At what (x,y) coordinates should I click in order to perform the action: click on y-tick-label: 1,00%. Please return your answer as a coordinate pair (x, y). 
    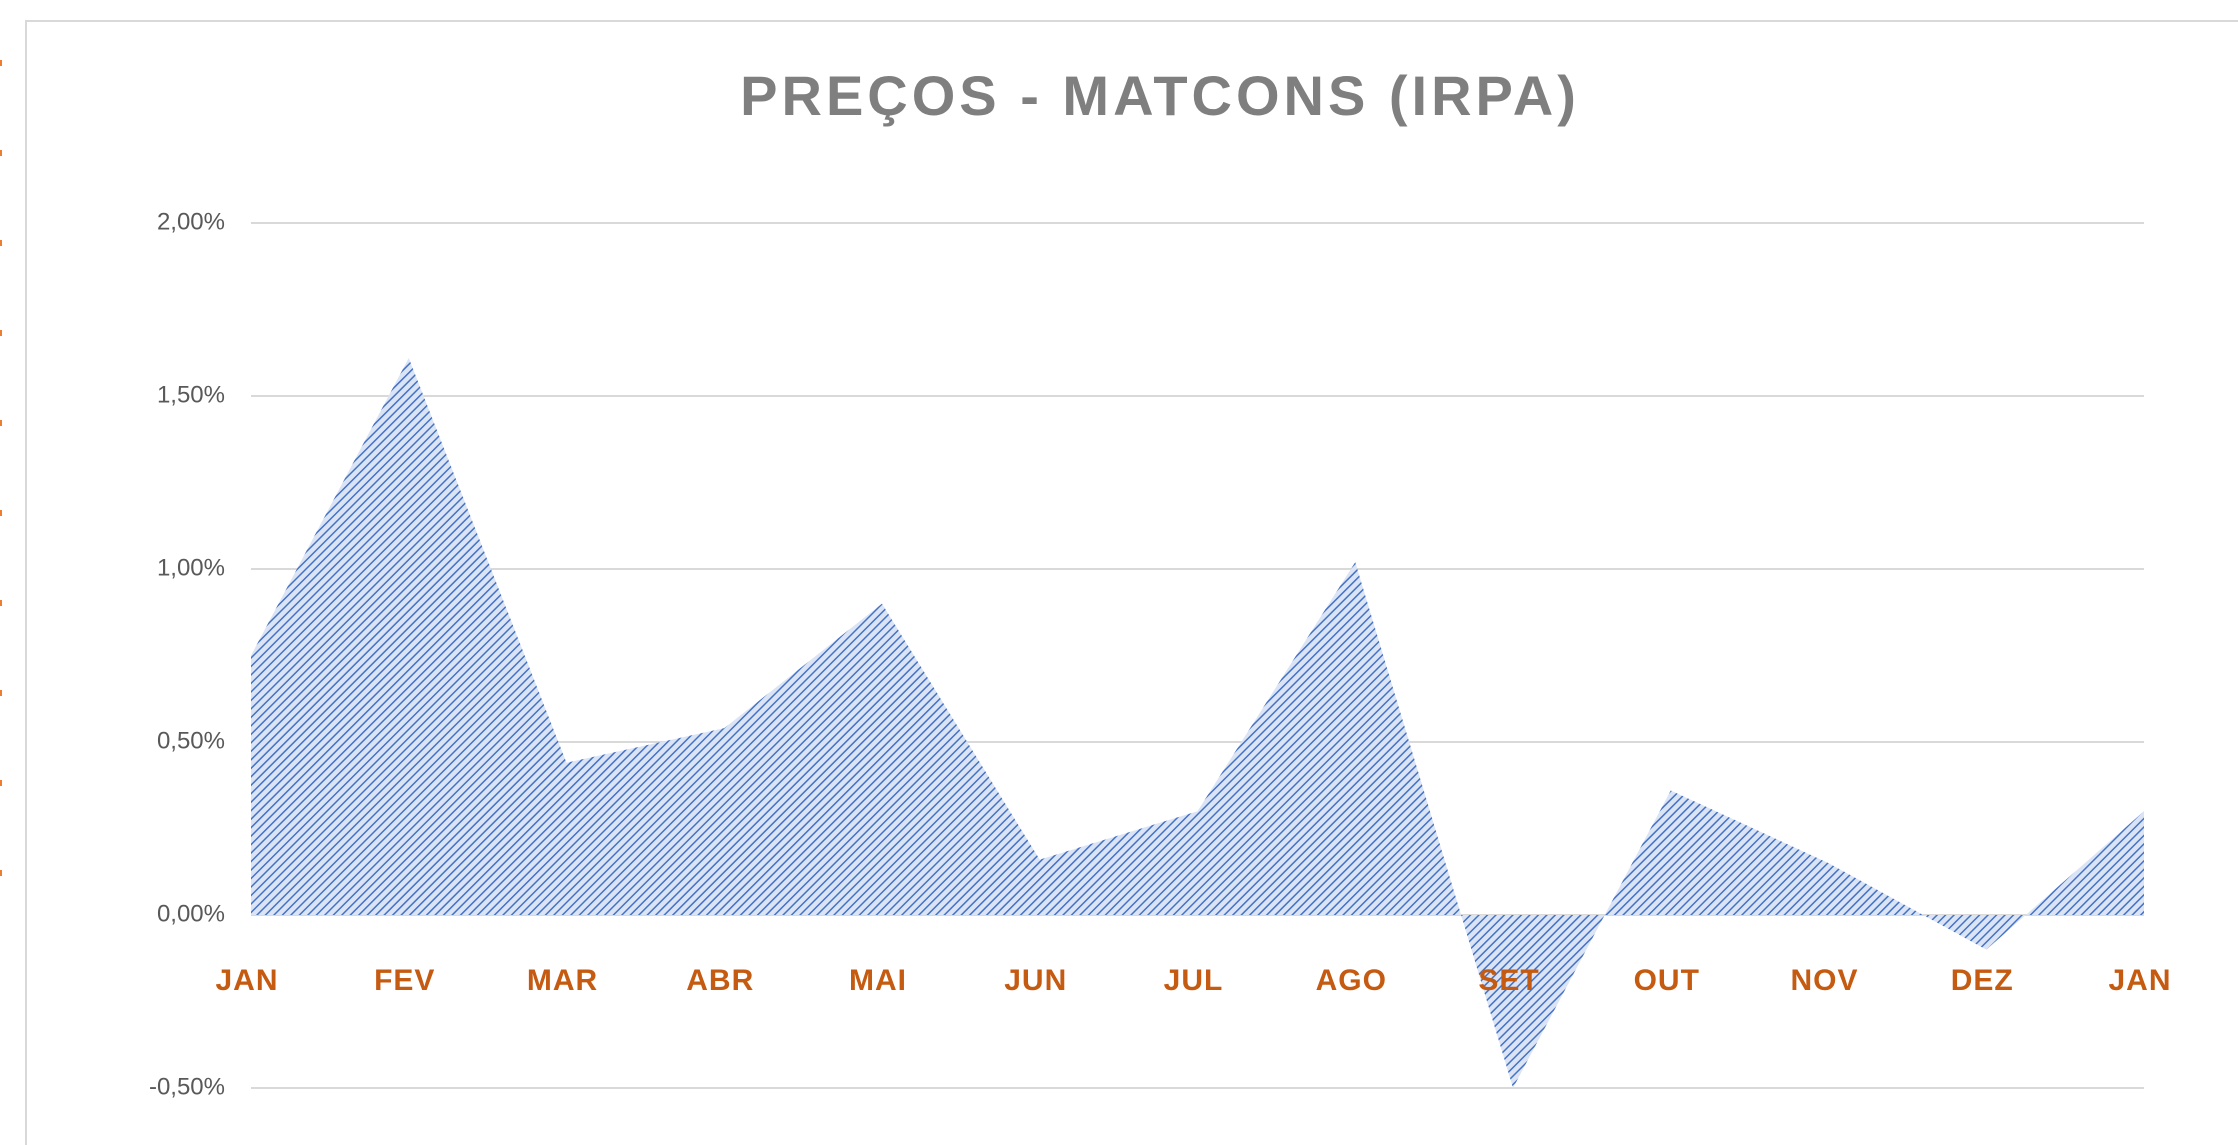
    Looking at the image, I should click on (191, 567).